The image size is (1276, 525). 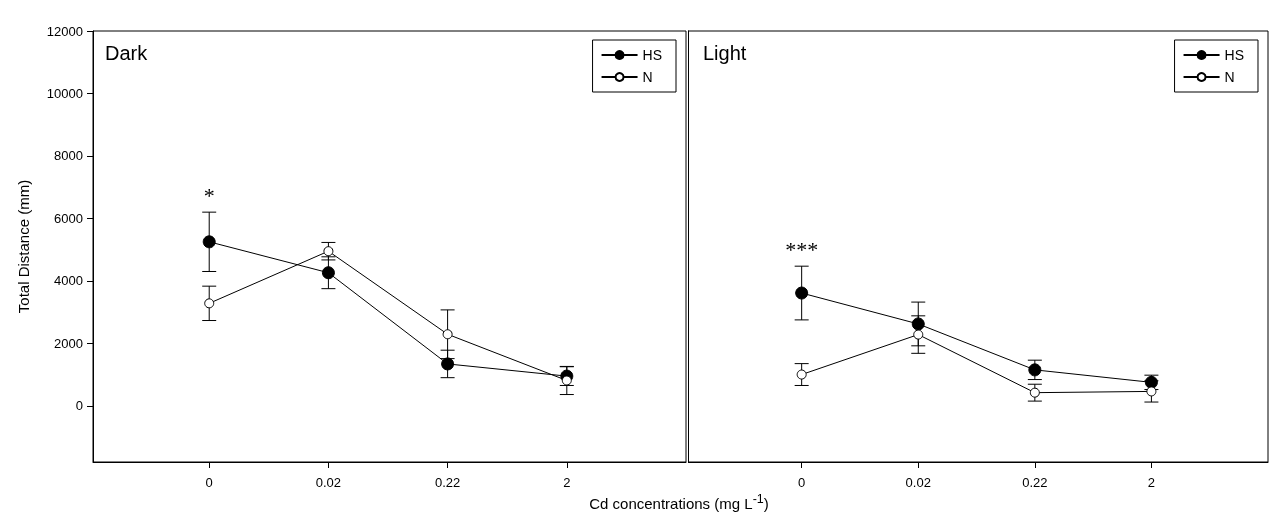 I want to click on y-tick-label: 4000, so click(x=68, y=281).